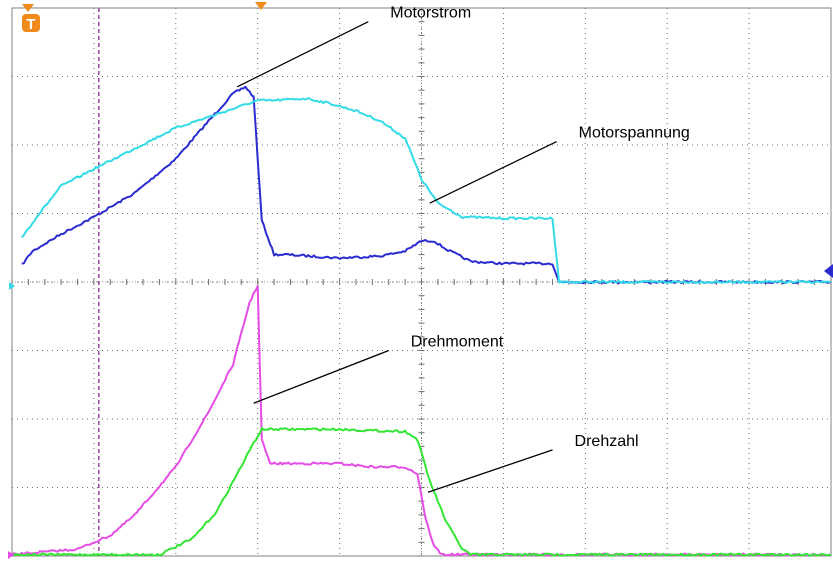 This screenshot has width=833, height=562. I want to click on trigger-position-icon, so click(261, 6).